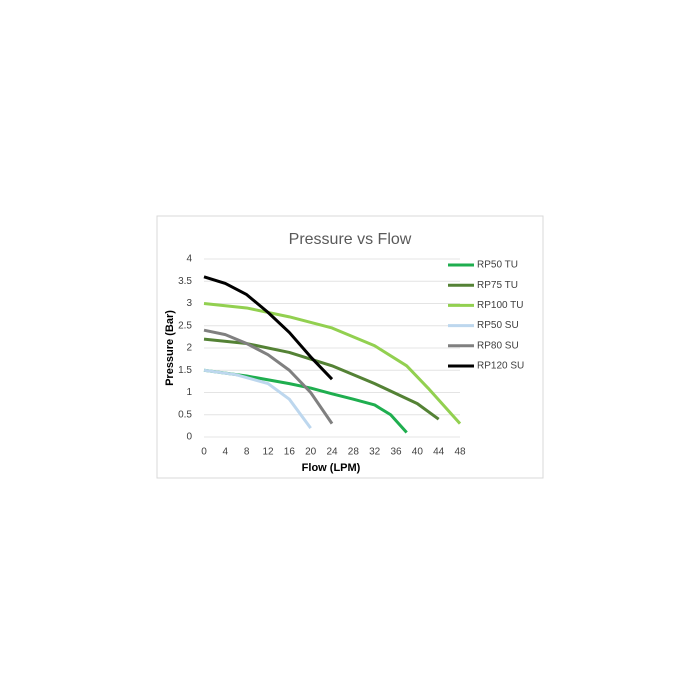 The width and height of the screenshot is (700, 700). Describe the element at coordinates (189, 348) in the screenshot. I see `y-tick-label: 2` at that location.